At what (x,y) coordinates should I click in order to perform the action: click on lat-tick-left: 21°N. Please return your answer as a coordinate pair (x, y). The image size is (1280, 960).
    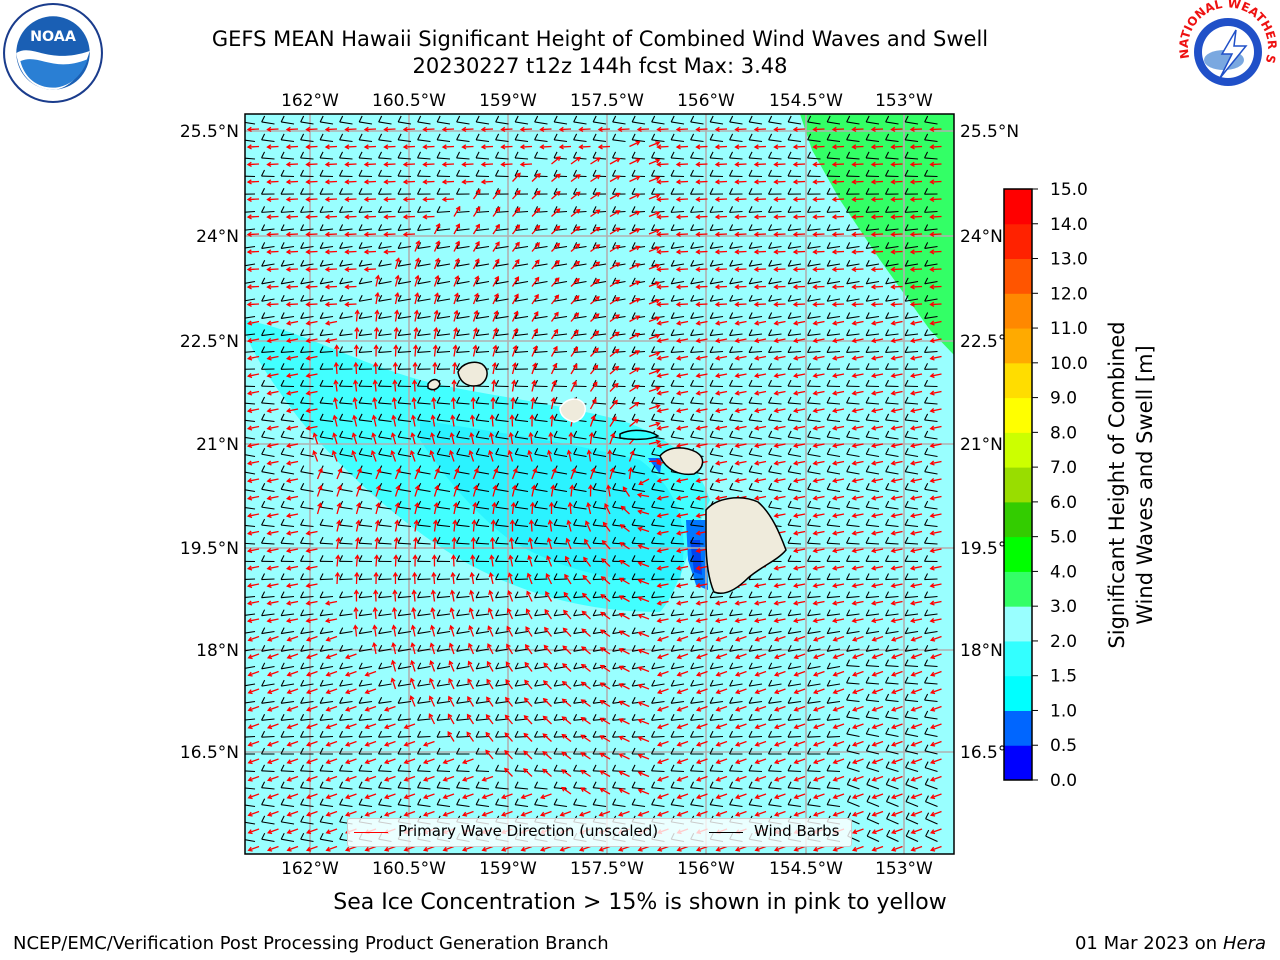
    Looking at the image, I should click on (217, 445).